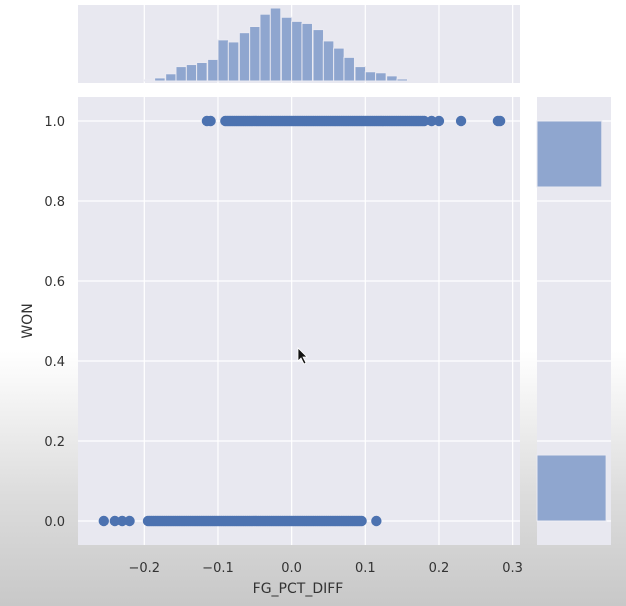 Image resolution: width=626 pixels, height=606 pixels. What do you see at coordinates (365, 568) in the screenshot?
I see `x-tick-label: 0.1` at bounding box center [365, 568].